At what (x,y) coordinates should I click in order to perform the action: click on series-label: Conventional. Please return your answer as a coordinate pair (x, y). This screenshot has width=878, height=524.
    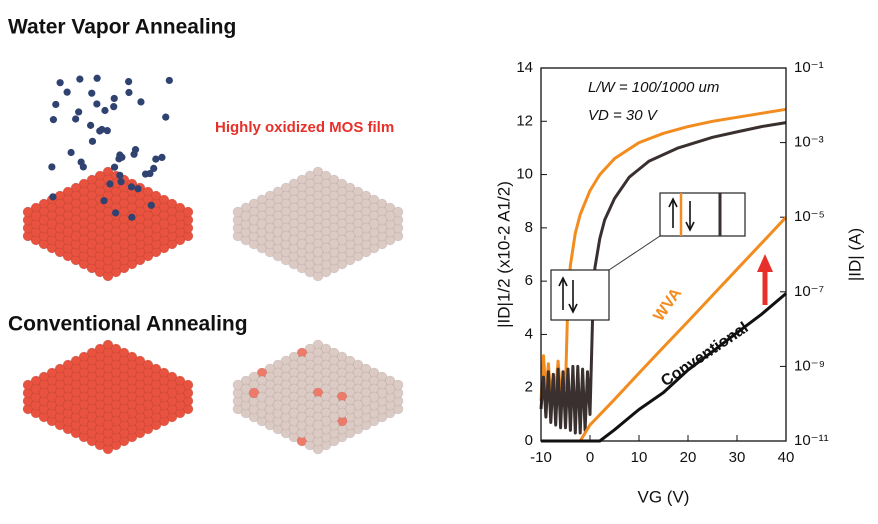
    Looking at the image, I should click on (705, 354).